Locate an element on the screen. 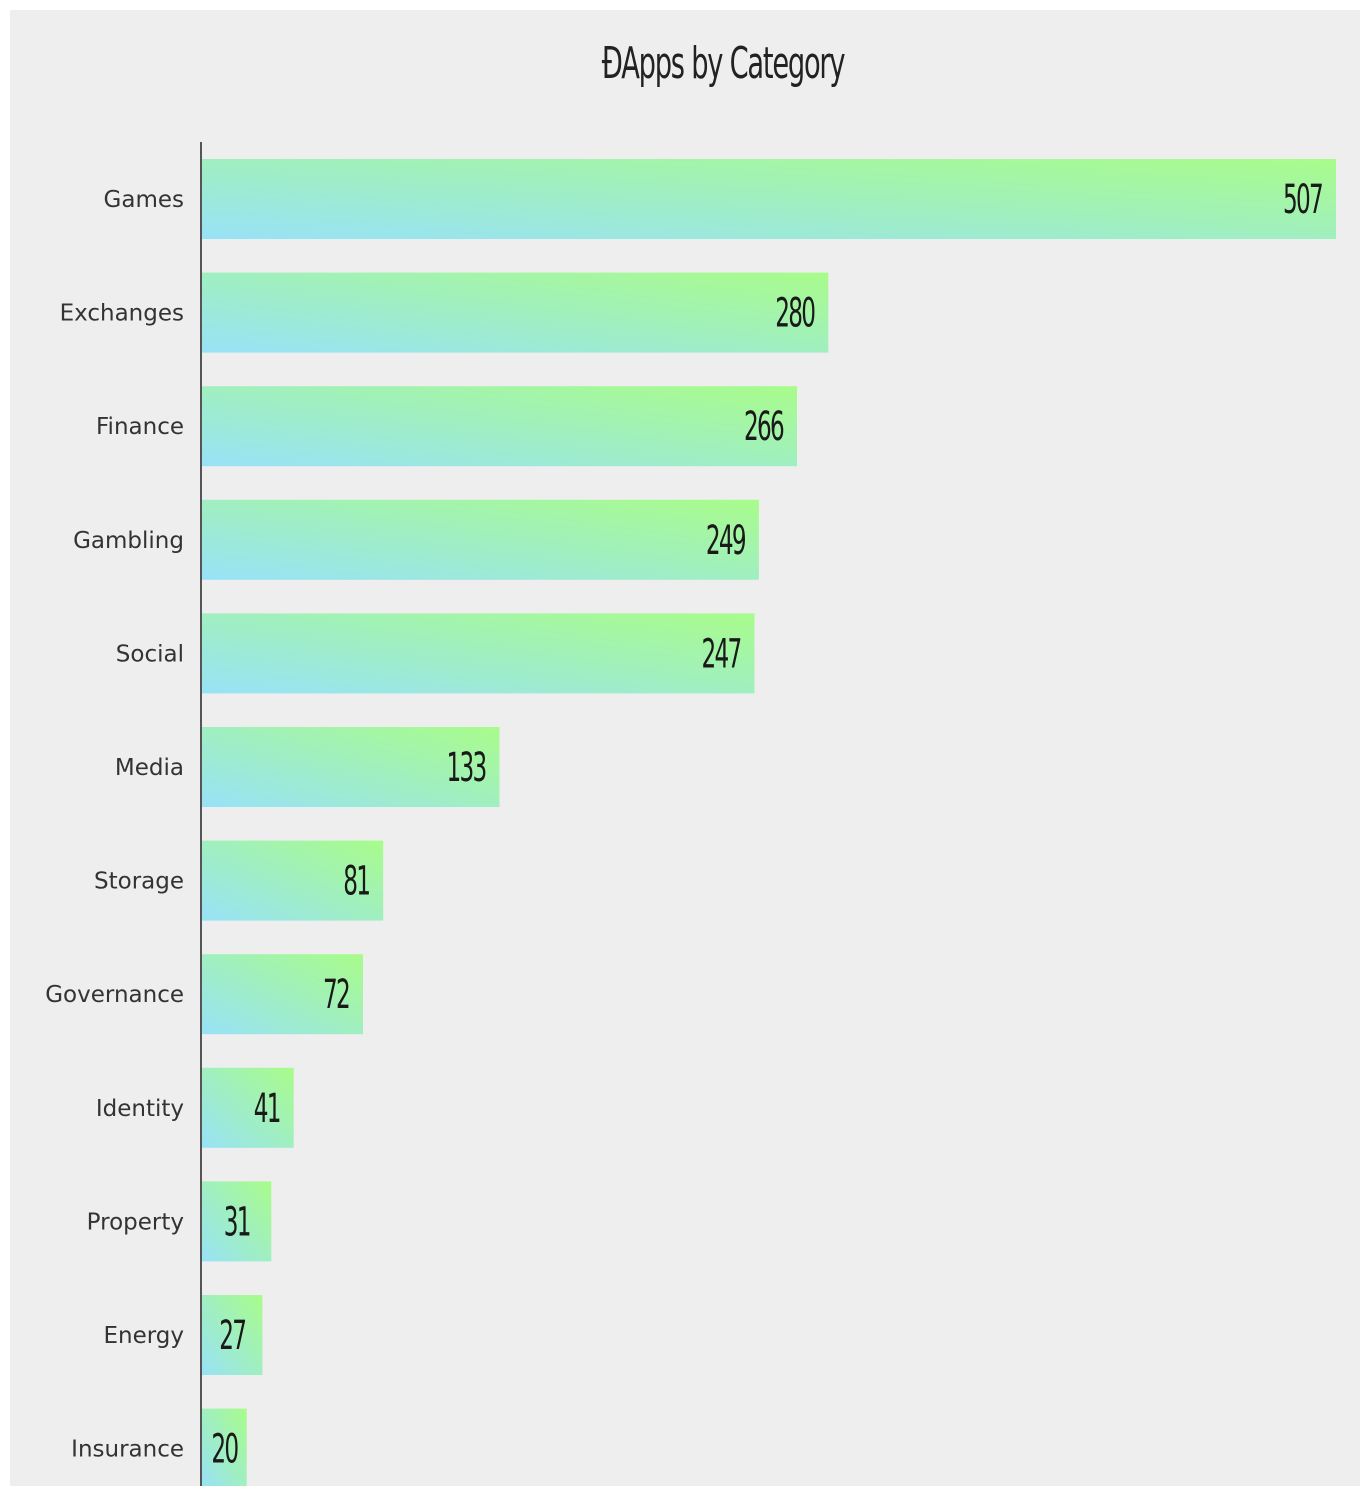 The width and height of the screenshot is (1362, 1486). value-label-gambling: 249 is located at coordinates (725, 541).